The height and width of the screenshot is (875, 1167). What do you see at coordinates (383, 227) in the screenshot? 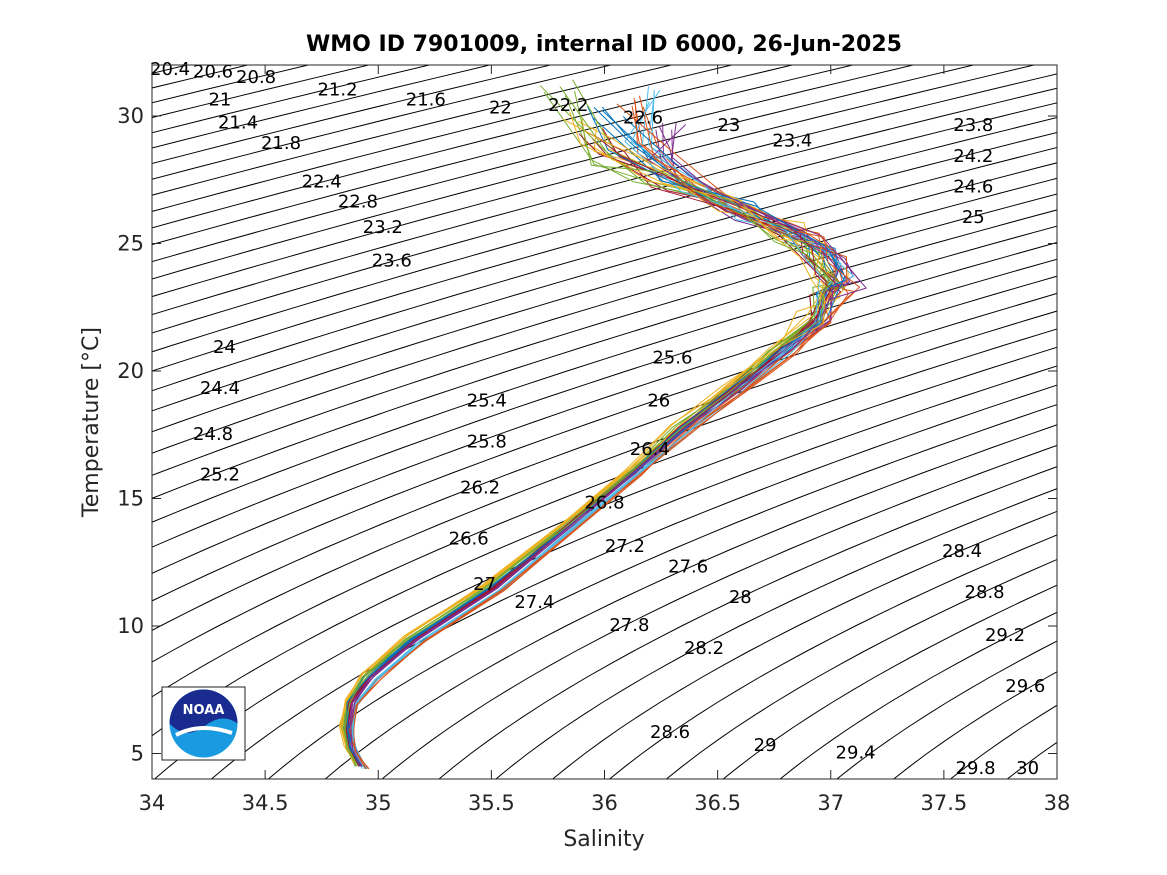
I see `isopycnal-label: 23.2` at bounding box center [383, 227].